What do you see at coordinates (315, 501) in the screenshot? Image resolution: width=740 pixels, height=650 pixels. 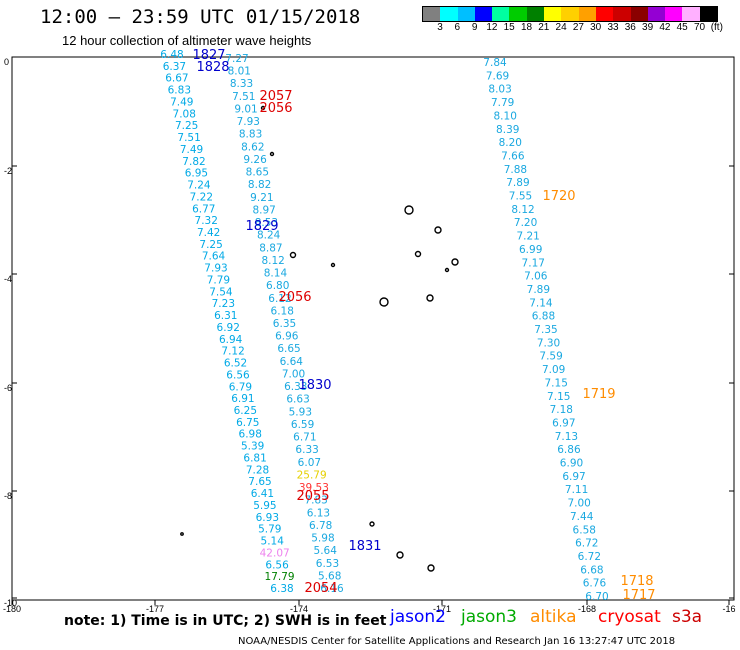 I see `swh-value: 7.83` at bounding box center [315, 501].